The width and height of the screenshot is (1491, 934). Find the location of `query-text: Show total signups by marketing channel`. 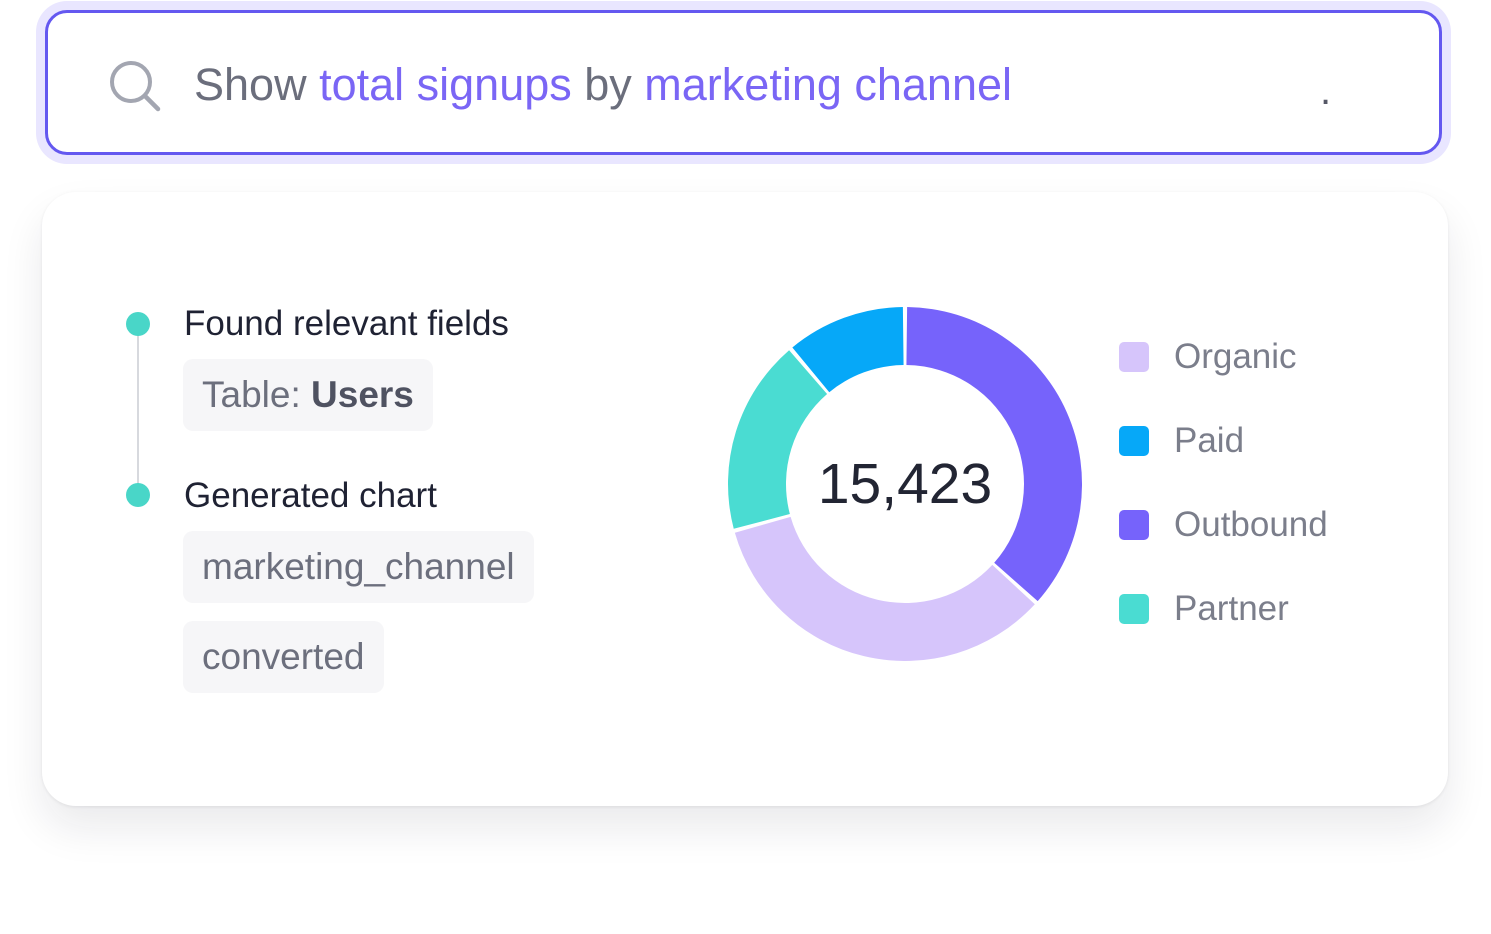

query-text: Show total signups by marketing channel is located at coordinates (603, 85).